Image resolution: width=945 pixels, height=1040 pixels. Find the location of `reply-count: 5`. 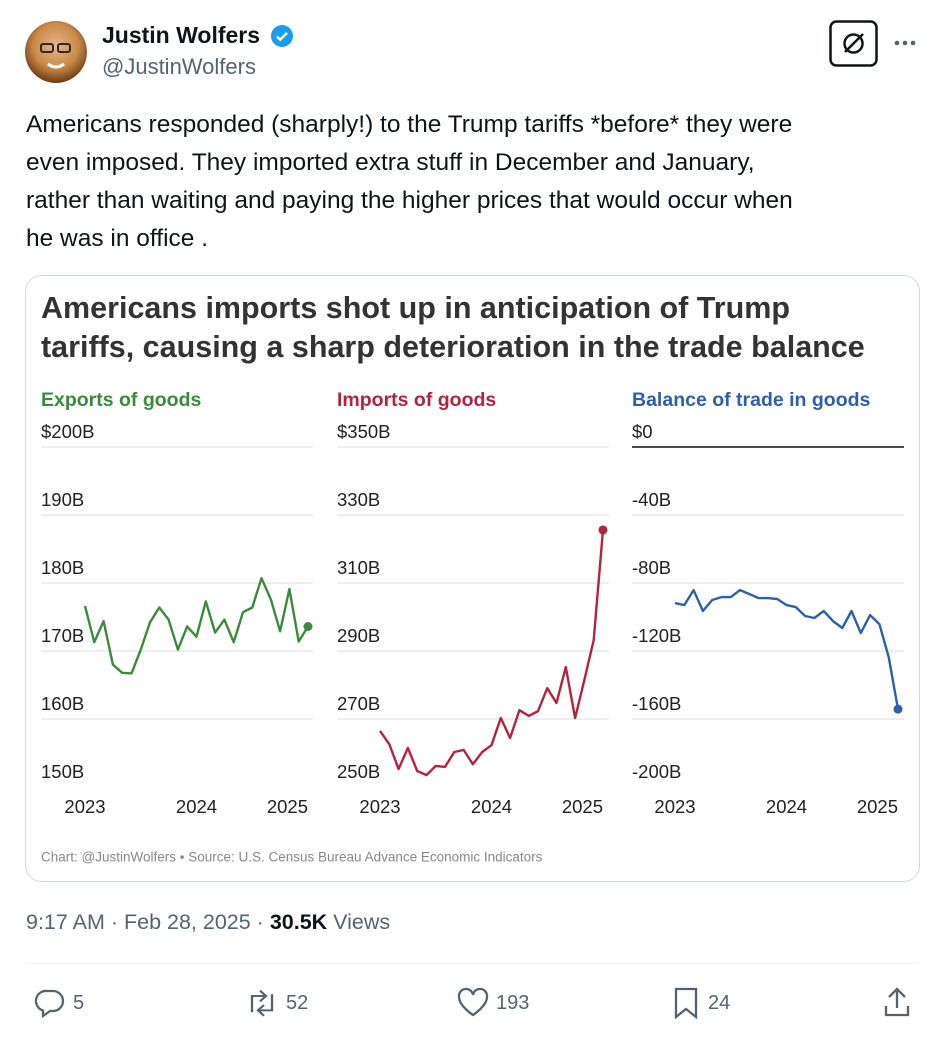

reply-count: 5 is located at coordinates (79, 1003).